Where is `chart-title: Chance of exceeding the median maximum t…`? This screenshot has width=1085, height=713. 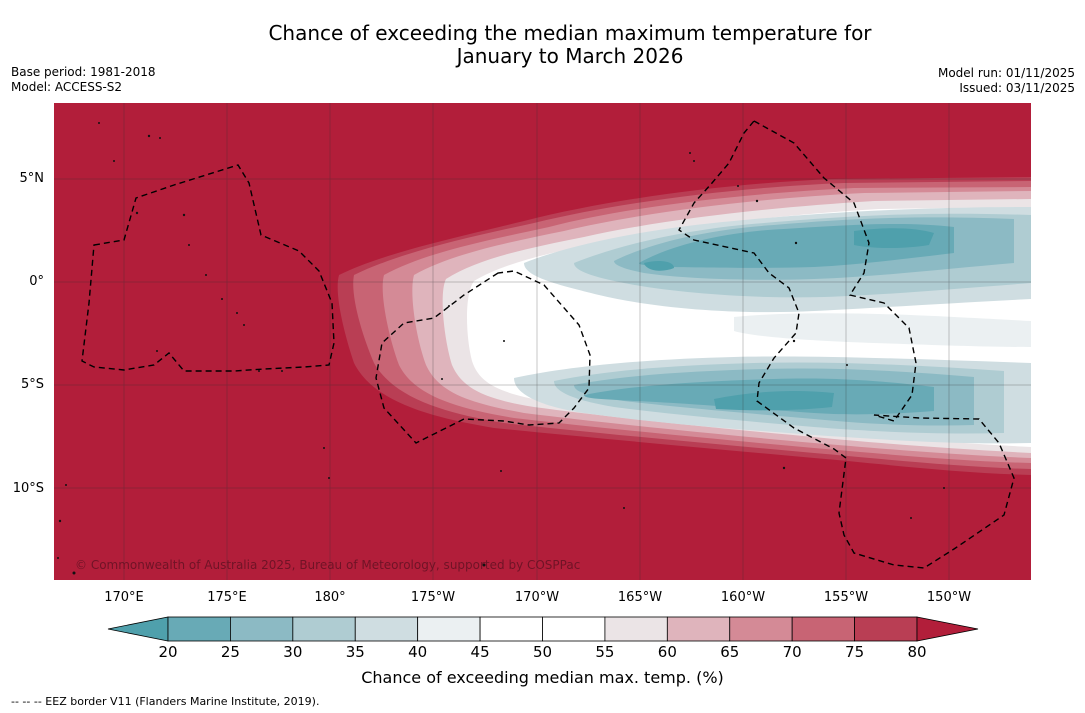 chart-title: Chance of exceeding the median maximum t… is located at coordinates (542, 45).